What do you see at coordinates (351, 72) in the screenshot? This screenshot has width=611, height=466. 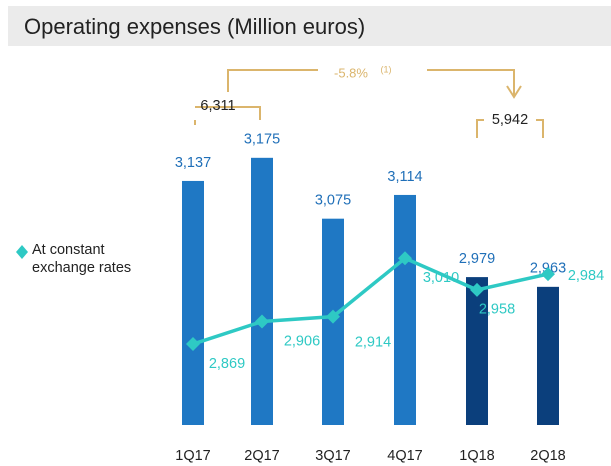 I see `annotation: -5.8%` at bounding box center [351, 72].